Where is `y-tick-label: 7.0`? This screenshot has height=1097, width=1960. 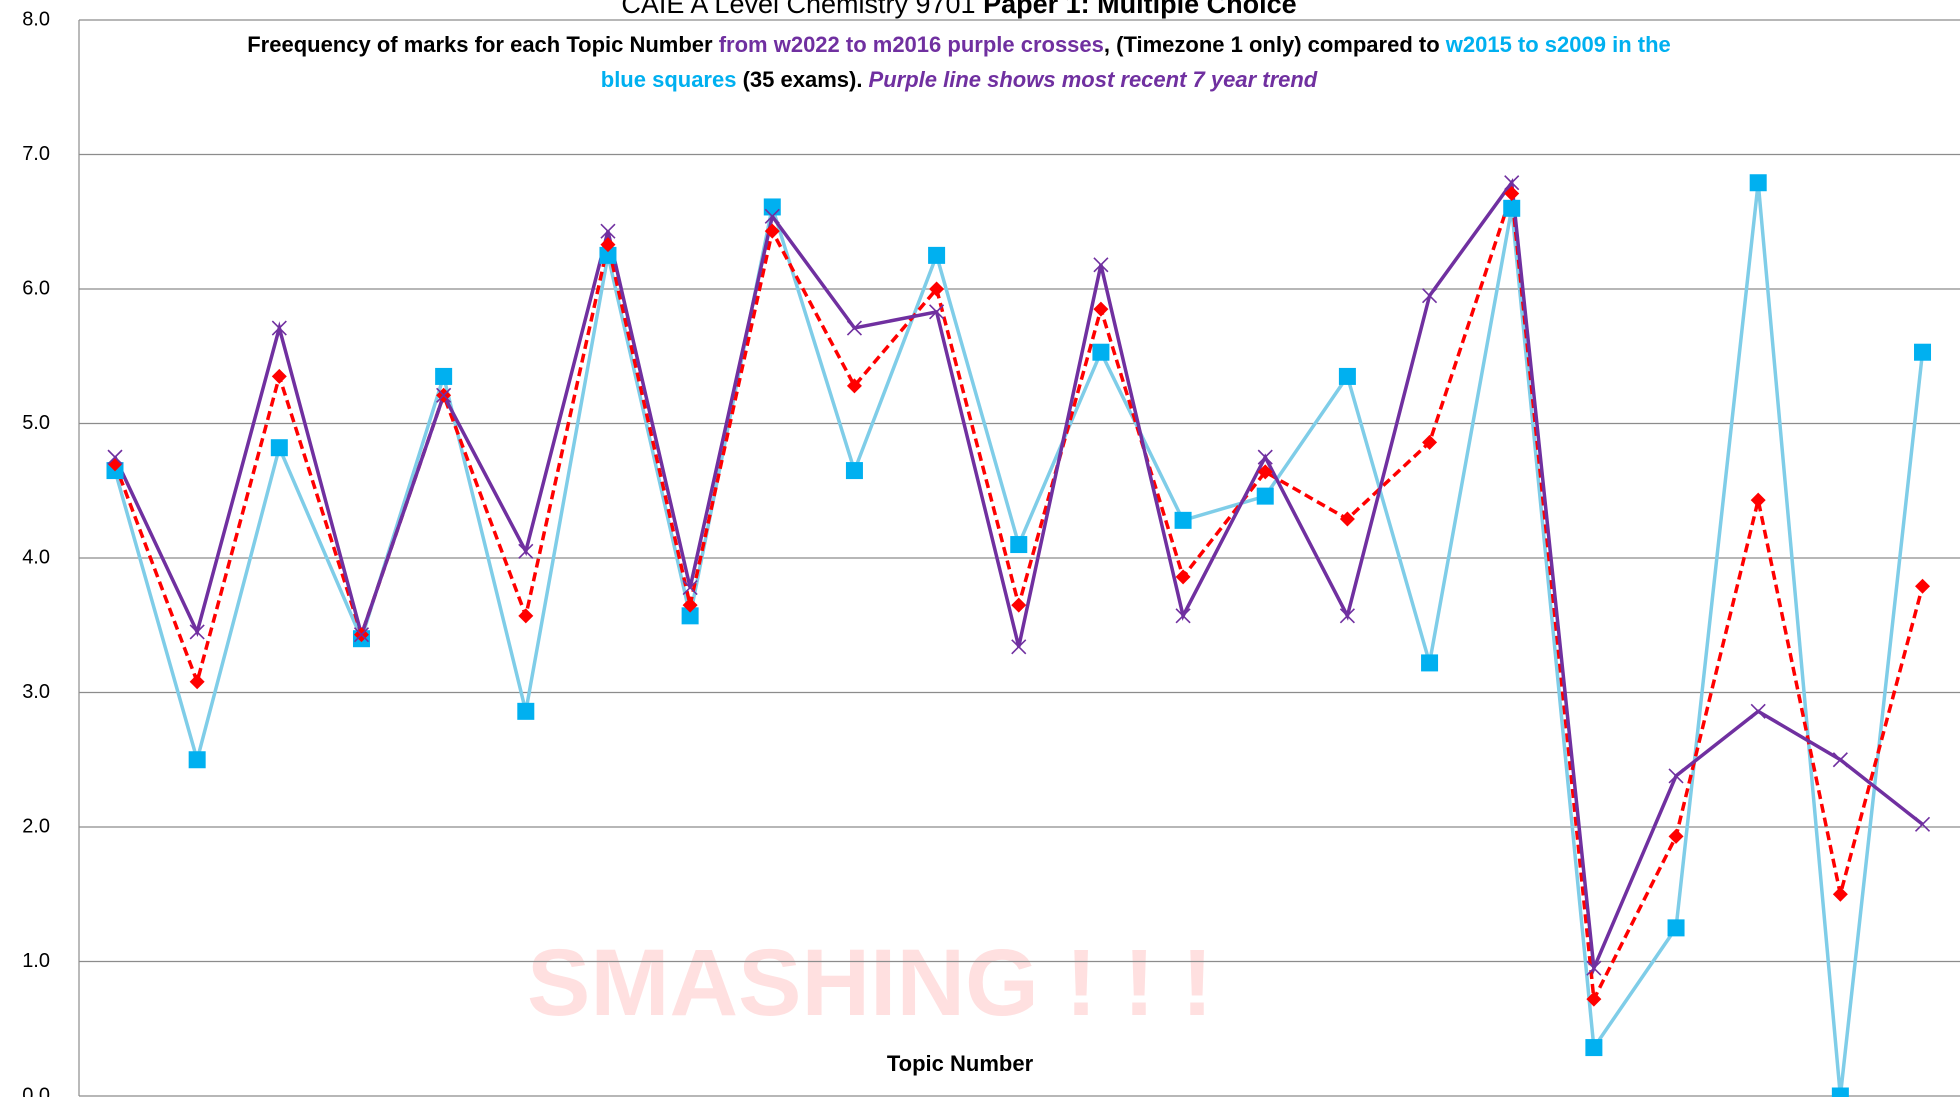
y-tick-label: 7.0 is located at coordinates (36, 154).